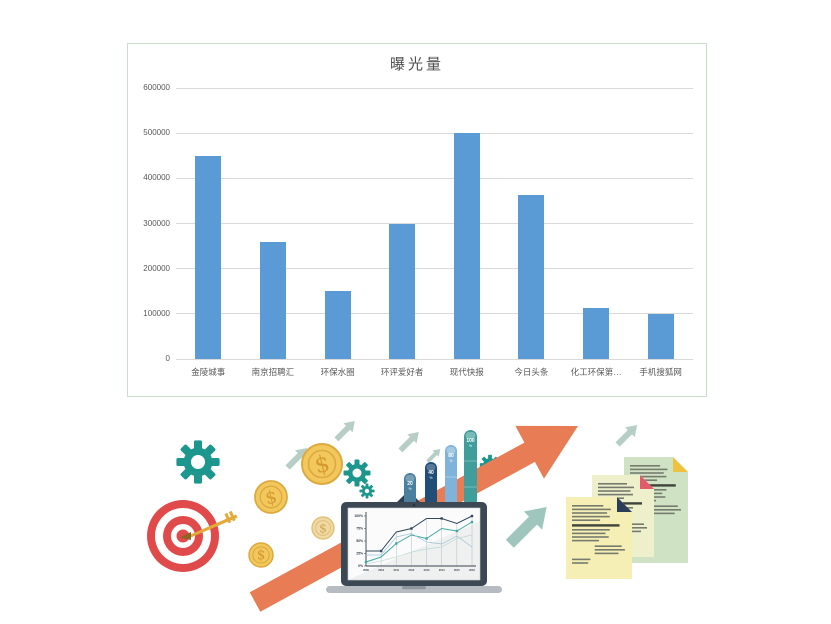  I want to click on y-axis-label: 500000, so click(156, 133).